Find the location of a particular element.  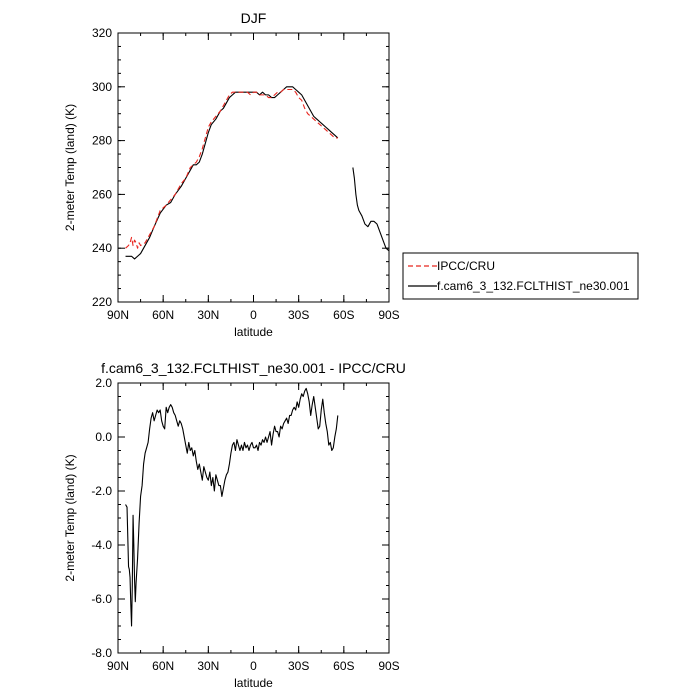

chart-title: DJF is located at coordinates (254, 18).